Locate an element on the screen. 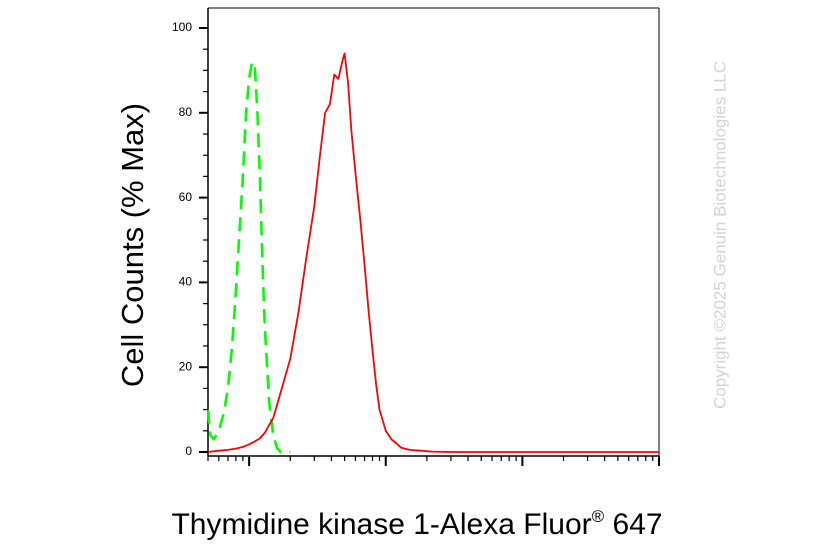  y-axis-label: Cell Counts (% Max) is located at coordinates (132, 245).